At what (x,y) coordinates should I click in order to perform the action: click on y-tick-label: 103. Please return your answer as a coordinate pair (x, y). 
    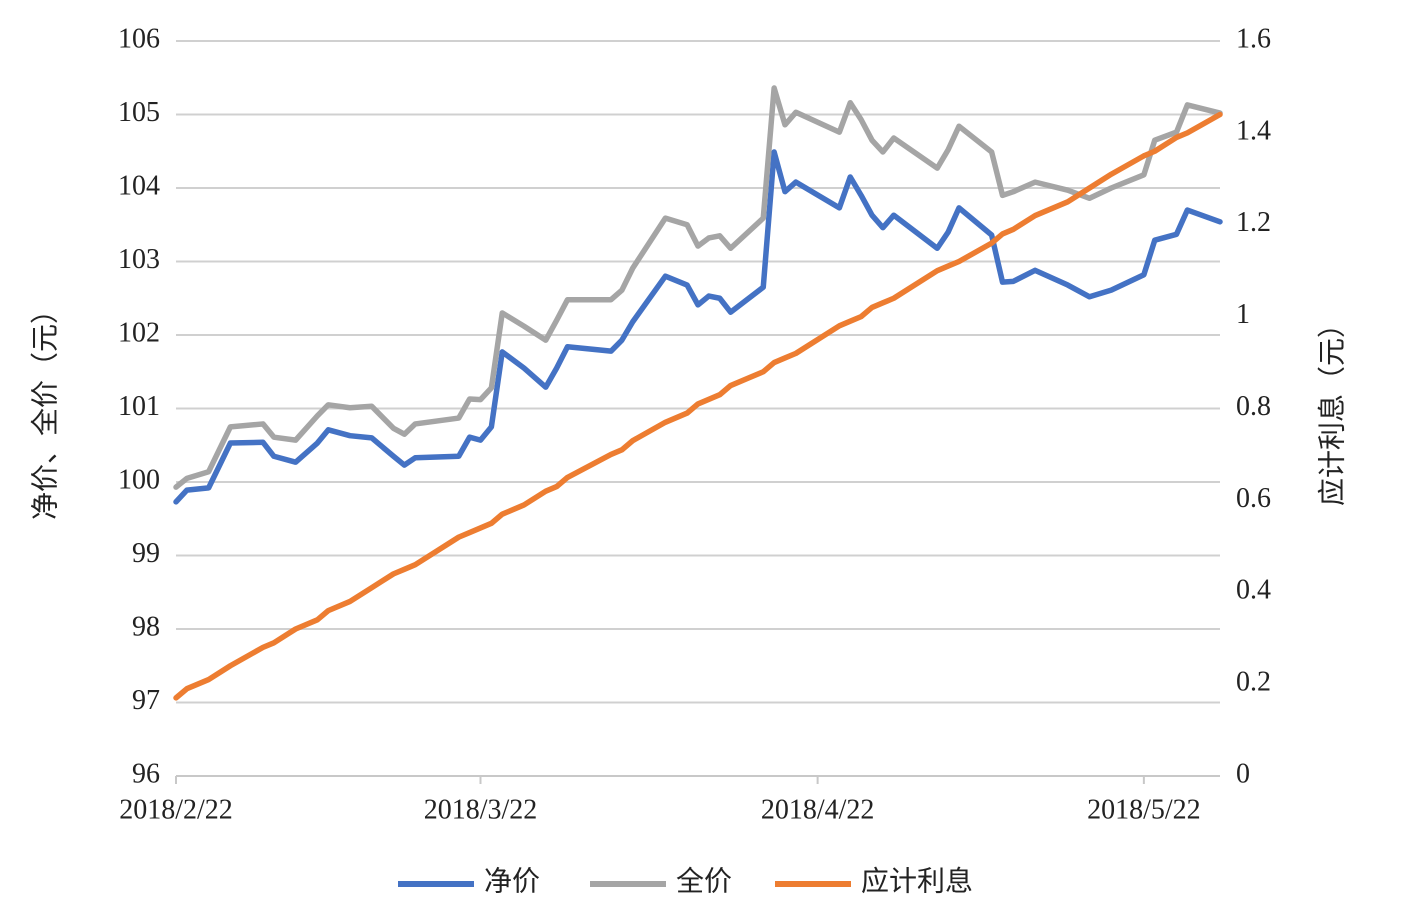
    Looking at the image, I should click on (139, 259).